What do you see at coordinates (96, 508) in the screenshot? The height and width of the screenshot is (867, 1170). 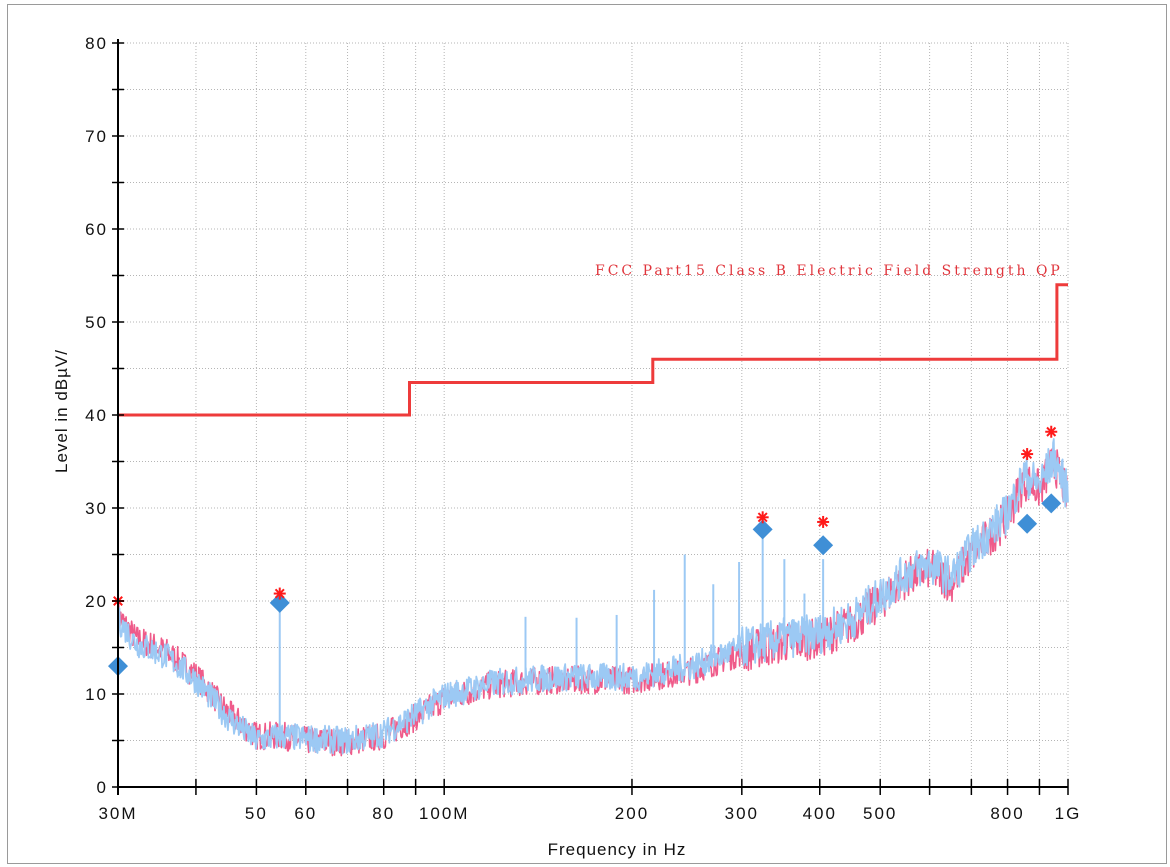 I see `y-tick-label: 30` at bounding box center [96, 508].